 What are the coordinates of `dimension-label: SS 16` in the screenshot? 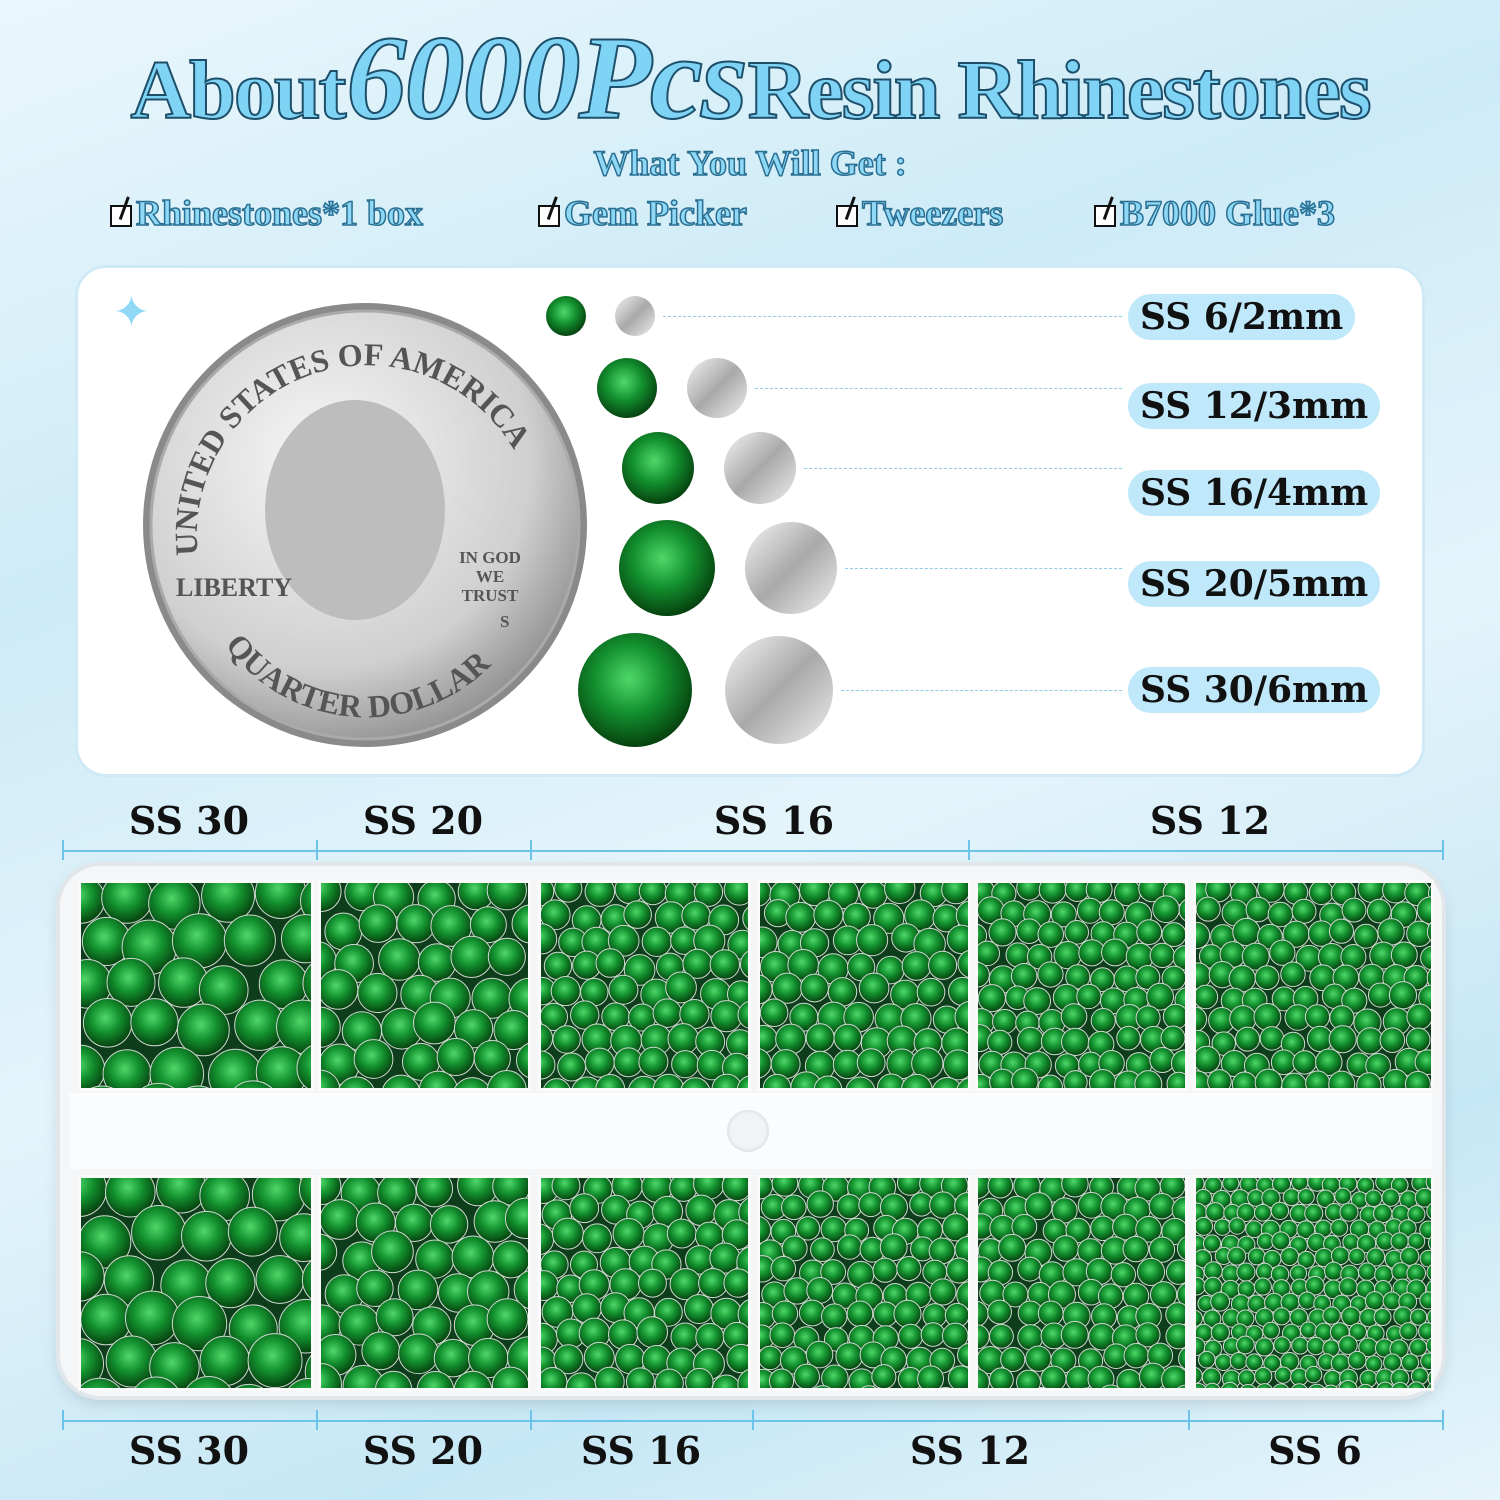 It's located at (774, 820).